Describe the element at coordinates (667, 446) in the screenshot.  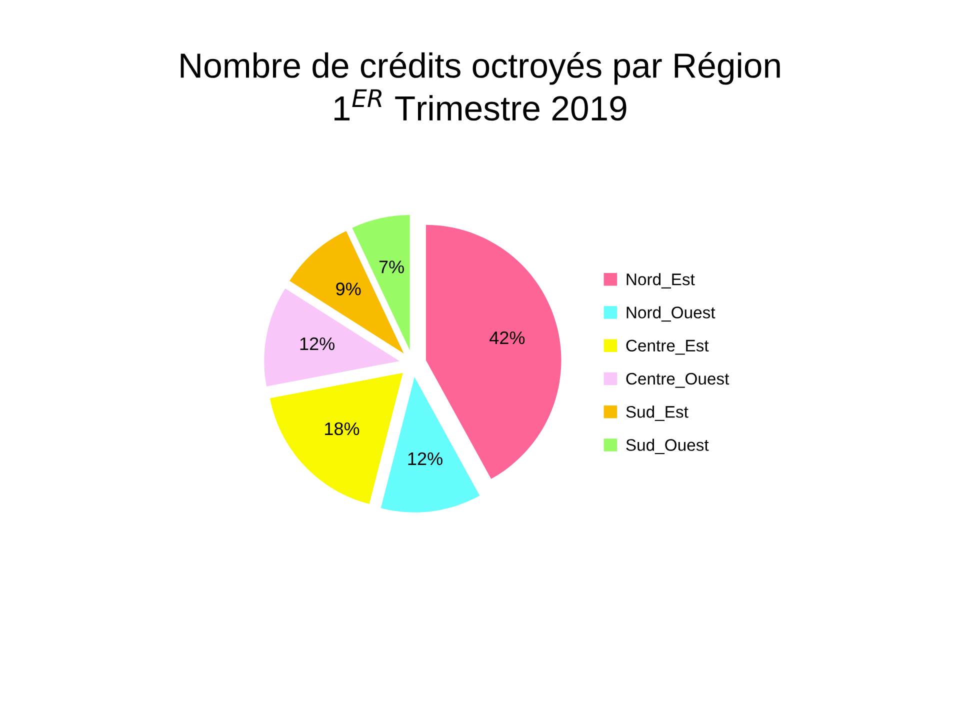
I see `legend-label: Sud_Ouest` at that location.